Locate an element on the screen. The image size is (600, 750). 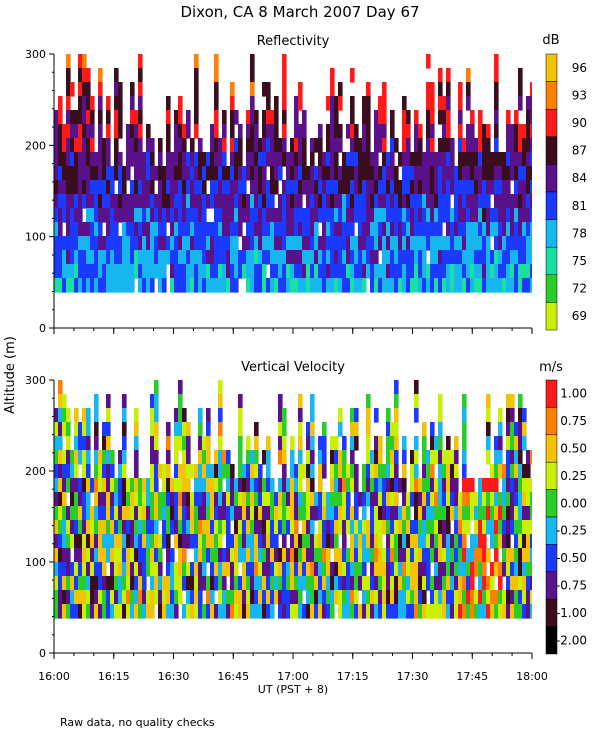
colorbar-label: 93 is located at coordinates (579, 95).